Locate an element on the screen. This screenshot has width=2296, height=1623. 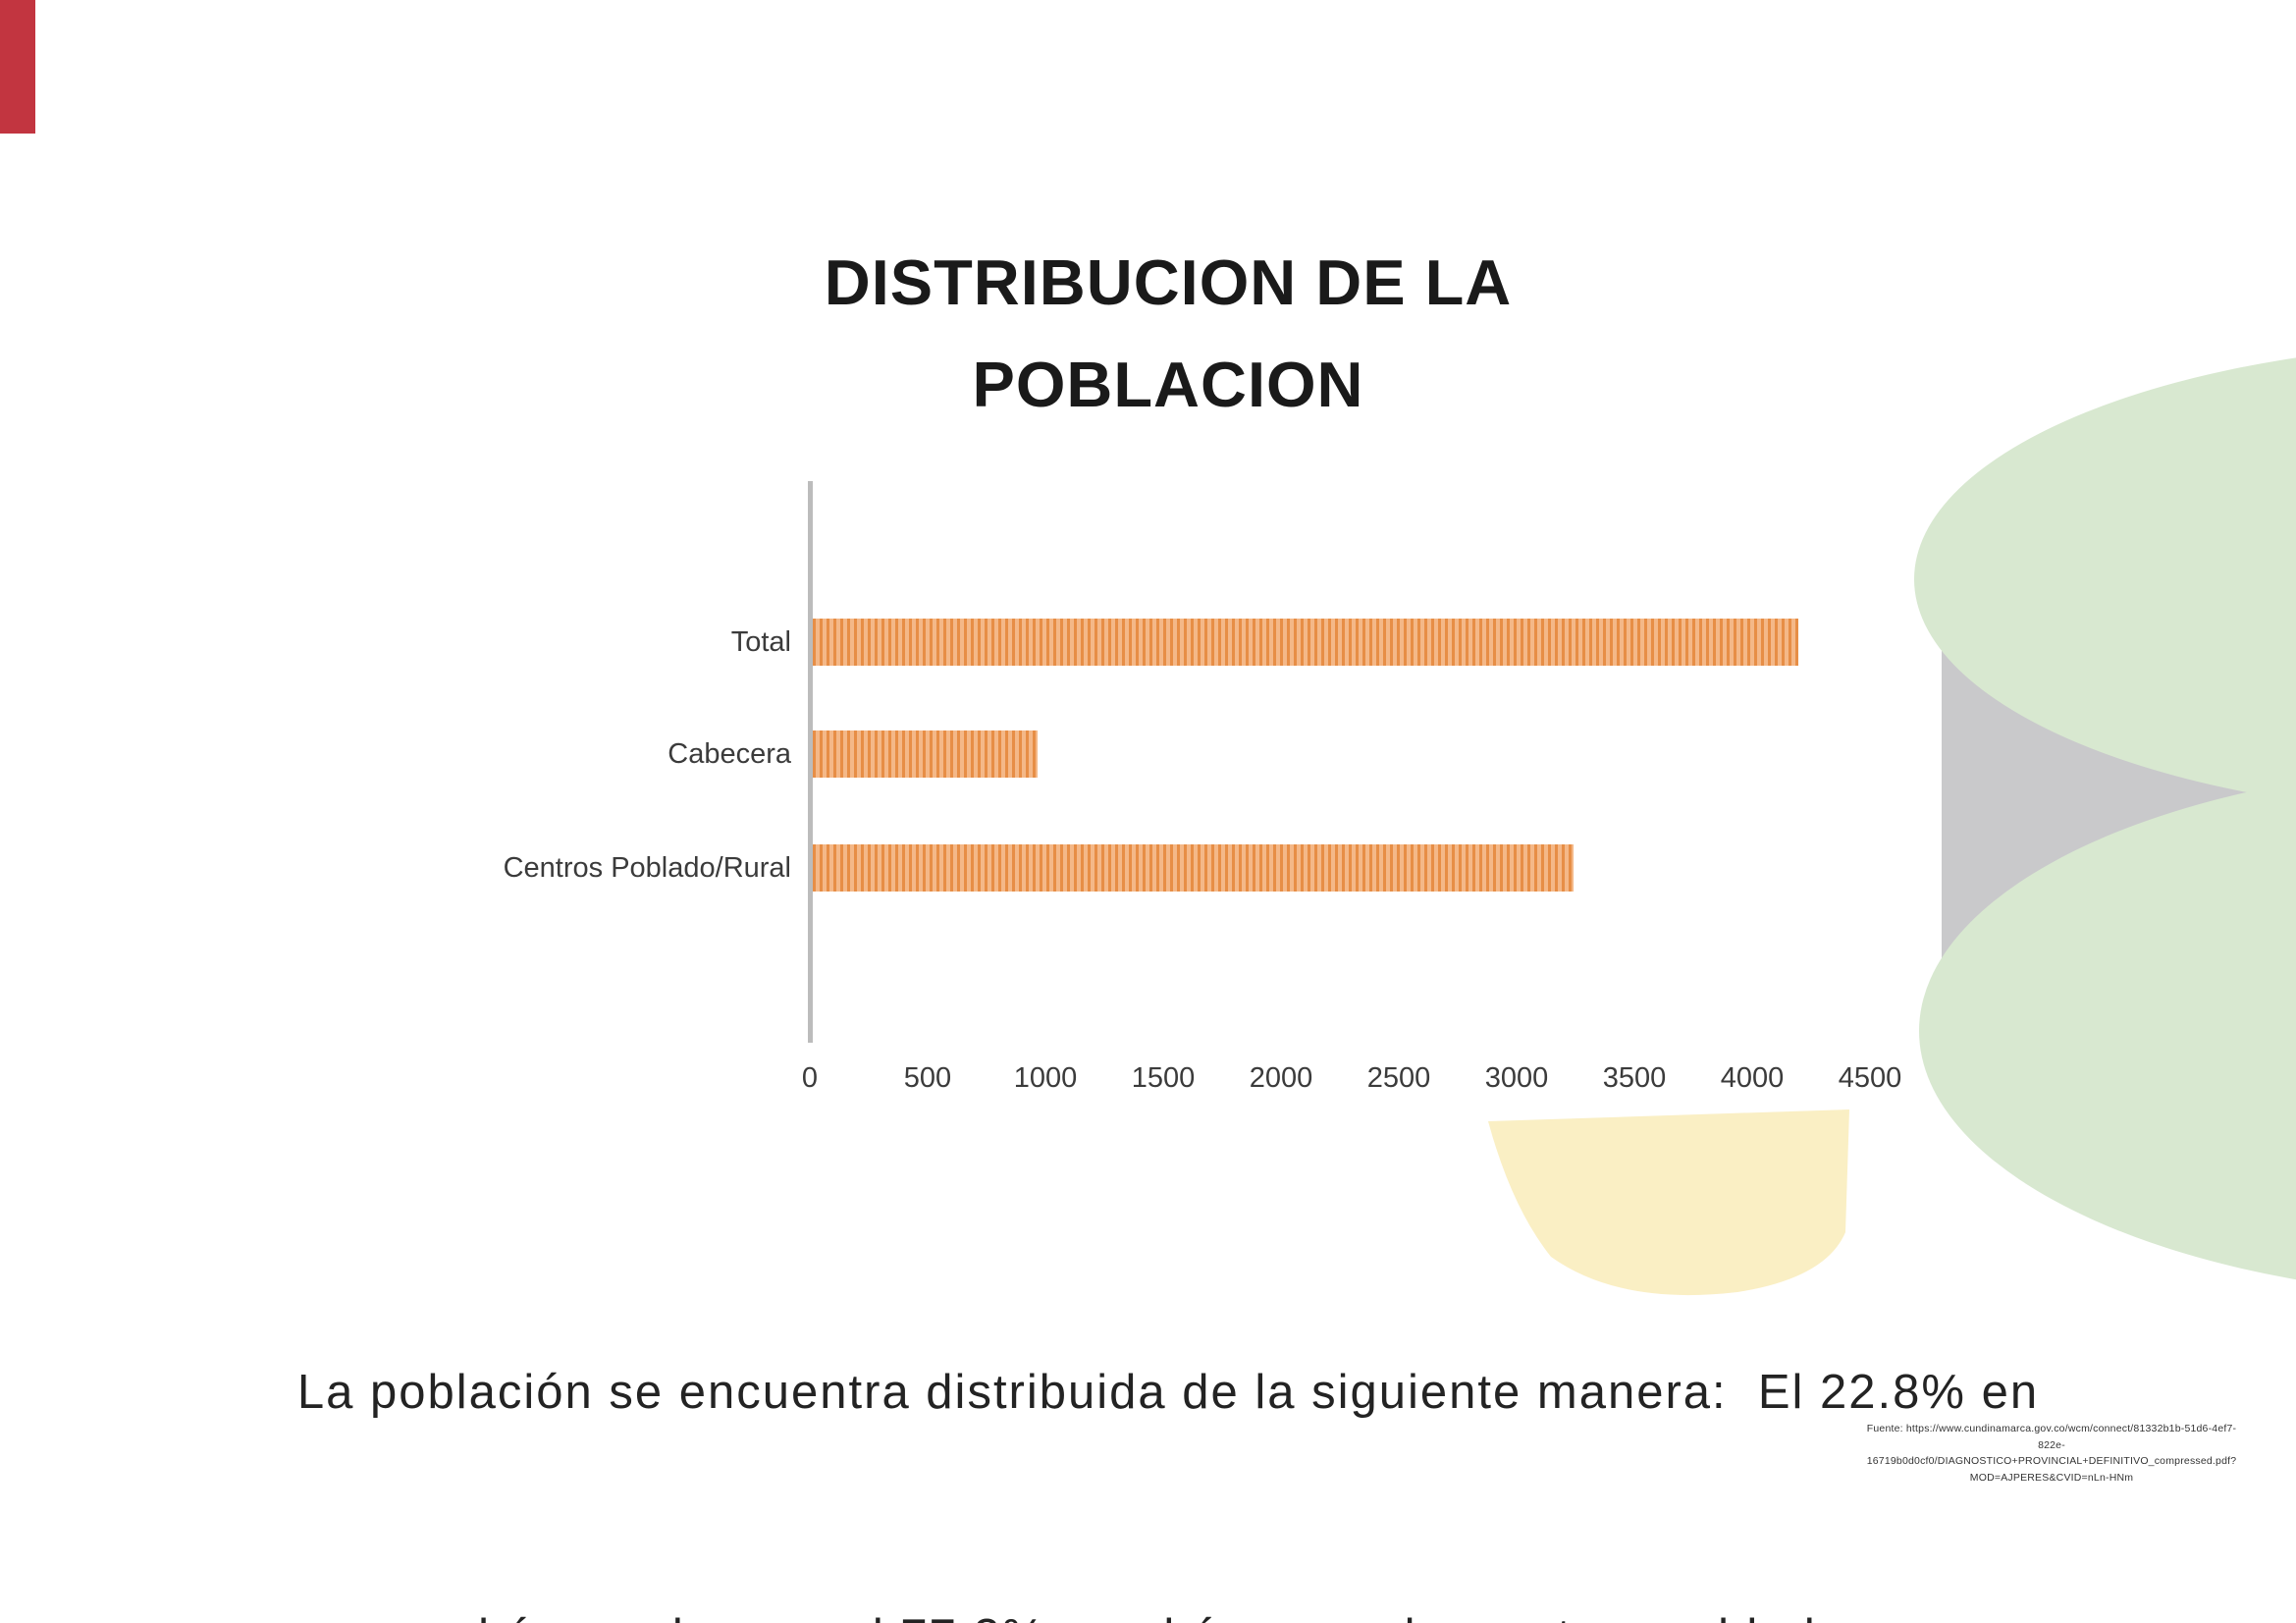
bar-centros-poblado-rural is located at coordinates (1193, 868).